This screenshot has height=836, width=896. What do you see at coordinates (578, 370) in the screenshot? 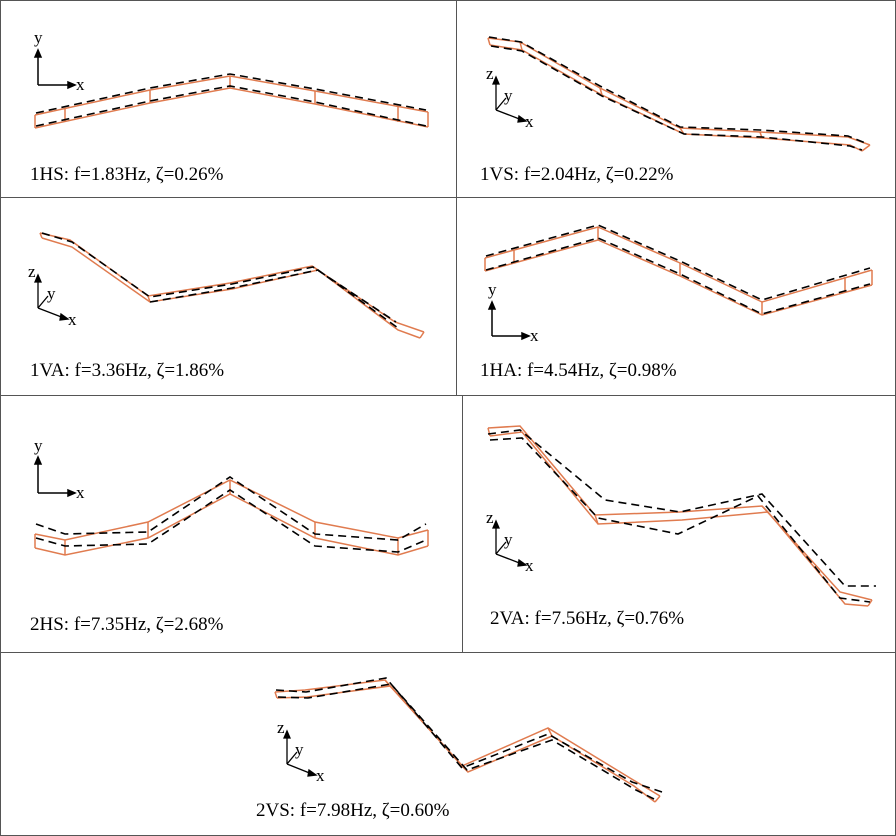
I see `caption-1ha: 1HA: f=4.54Hz, ζ=0.98%` at bounding box center [578, 370].